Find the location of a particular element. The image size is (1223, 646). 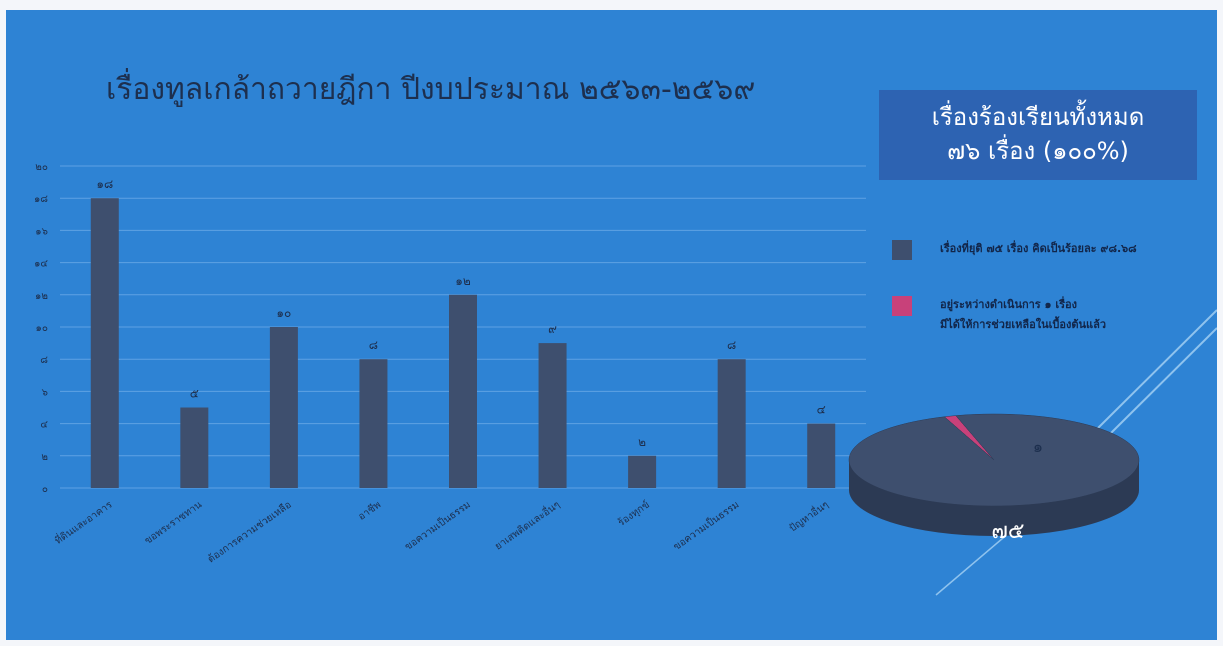

bar-value-label: ๙ is located at coordinates (552, 329).